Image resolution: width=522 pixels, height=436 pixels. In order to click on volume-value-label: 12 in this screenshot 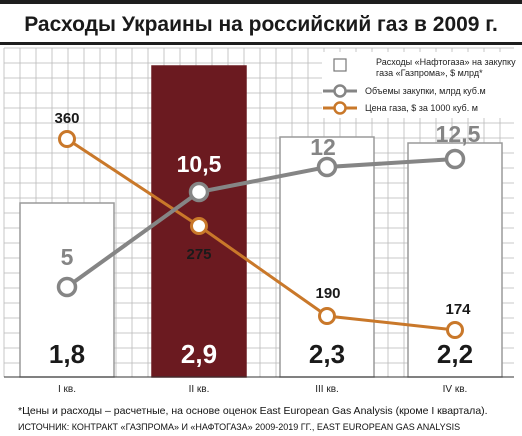, I will do `click(323, 147)`.